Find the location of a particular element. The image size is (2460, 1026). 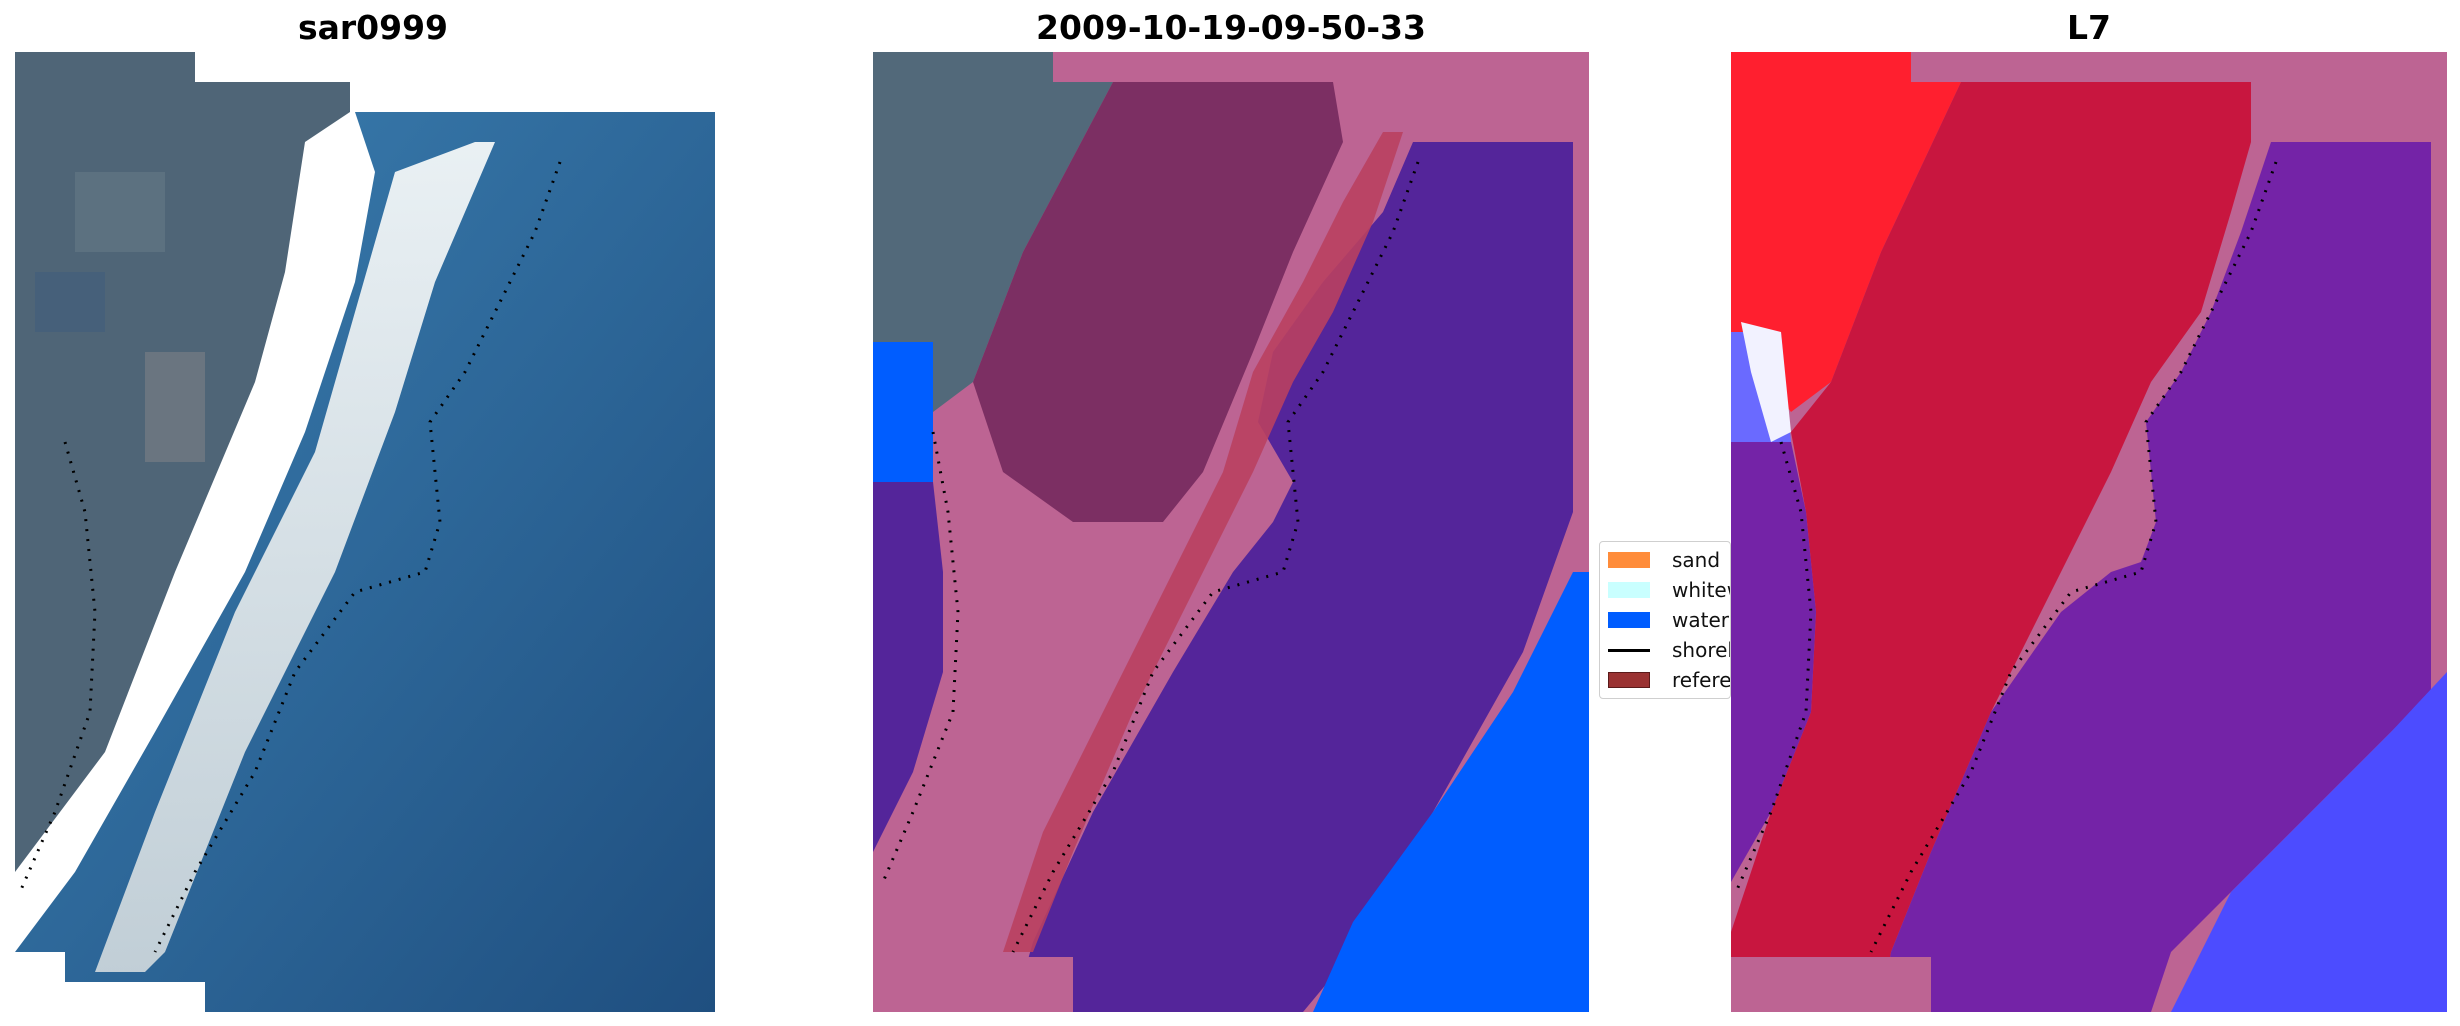

panel-title-rgb: sar0999 is located at coordinates (373, 27).